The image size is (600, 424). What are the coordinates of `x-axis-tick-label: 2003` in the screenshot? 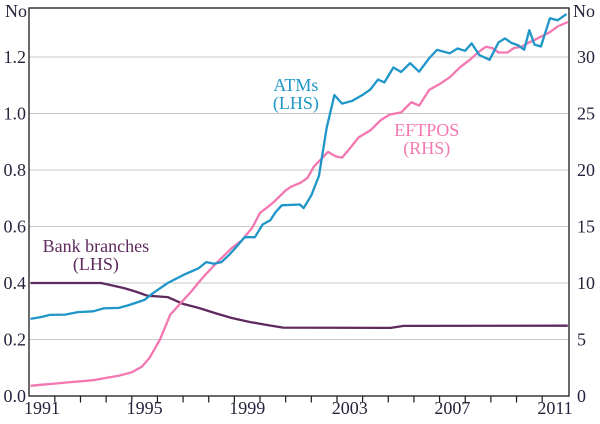 It's located at (350, 408).